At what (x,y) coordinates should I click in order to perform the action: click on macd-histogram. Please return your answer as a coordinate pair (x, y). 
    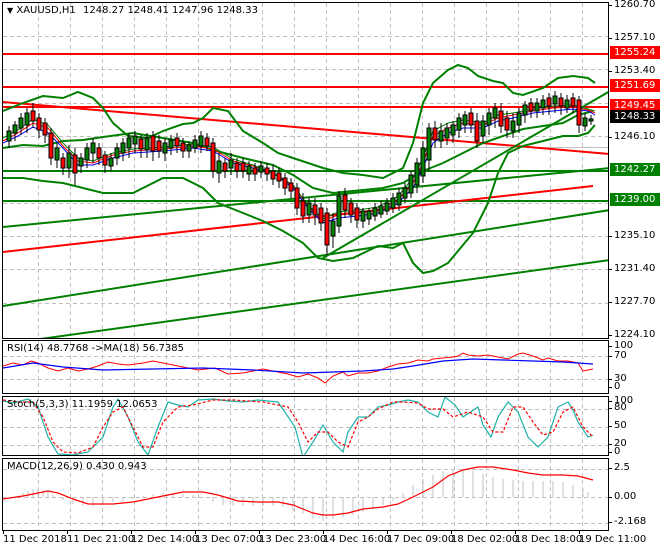
    Looking at the image, I should click on (305, 495).